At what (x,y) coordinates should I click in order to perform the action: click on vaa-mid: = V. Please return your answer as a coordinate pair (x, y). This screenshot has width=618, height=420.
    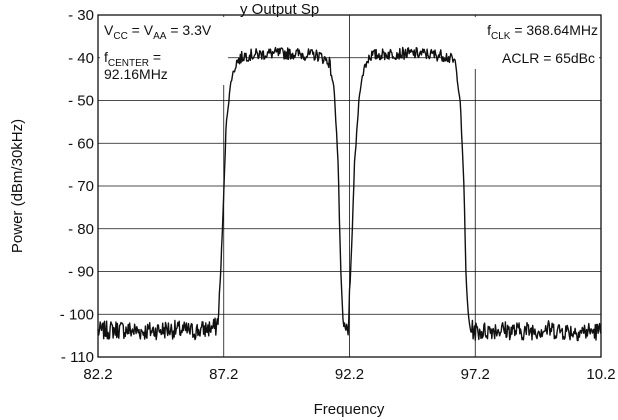
    Looking at the image, I should click on (141, 30).